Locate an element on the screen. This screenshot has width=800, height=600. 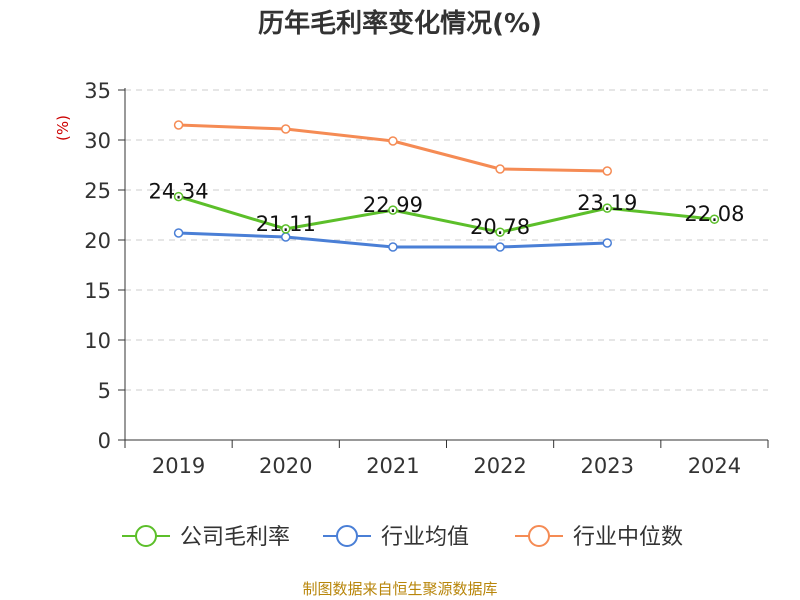
legend-label-1: 行业均值 is located at coordinates (425, 537).